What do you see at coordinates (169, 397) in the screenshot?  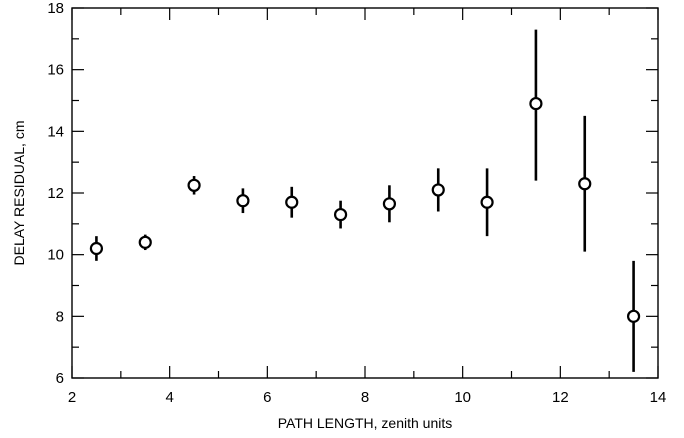 I see `x-tick-label: 4` at bounding box center [169, 397].